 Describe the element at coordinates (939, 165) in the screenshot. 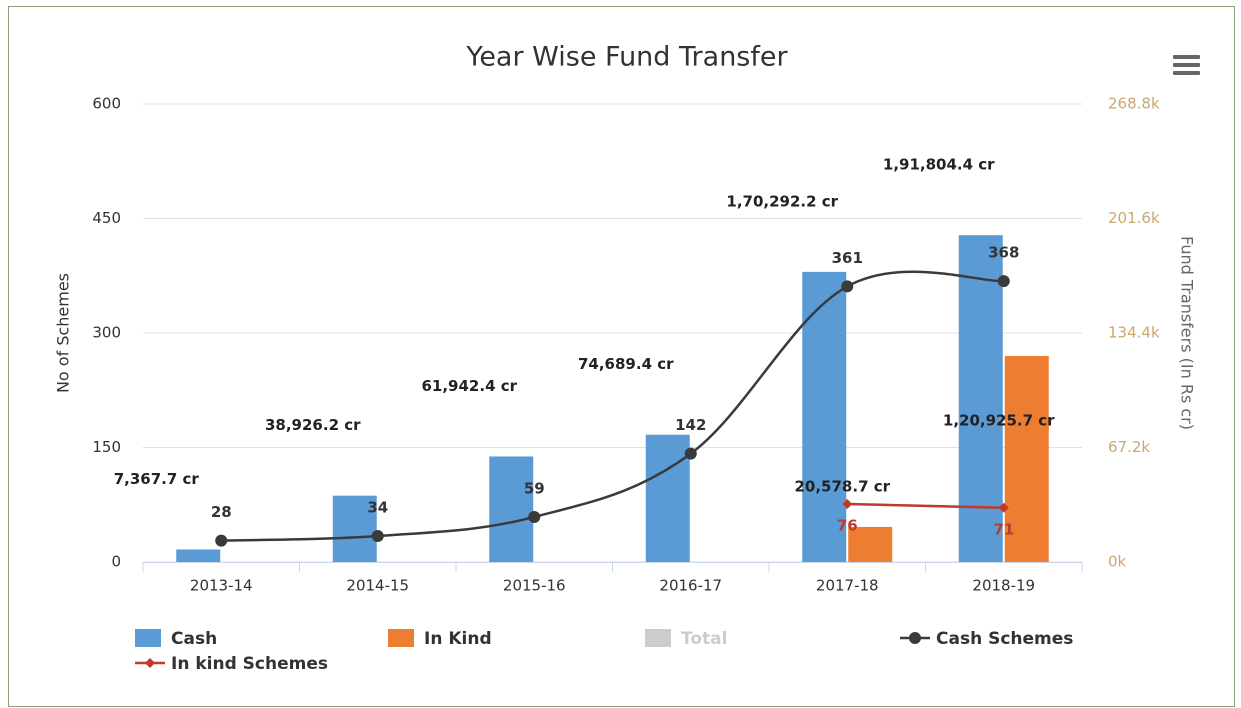

I see `data-label: 1,91,804.4 cr` at that location.